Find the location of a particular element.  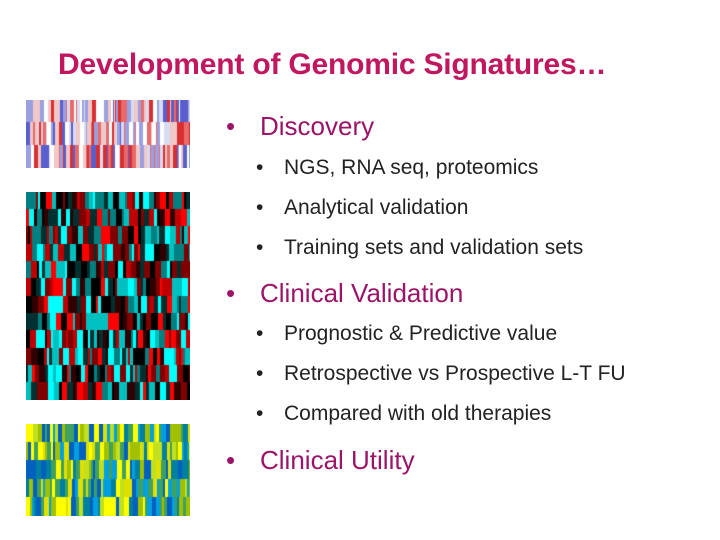

heatmap-validation-image is located at coordinates (108, 296).